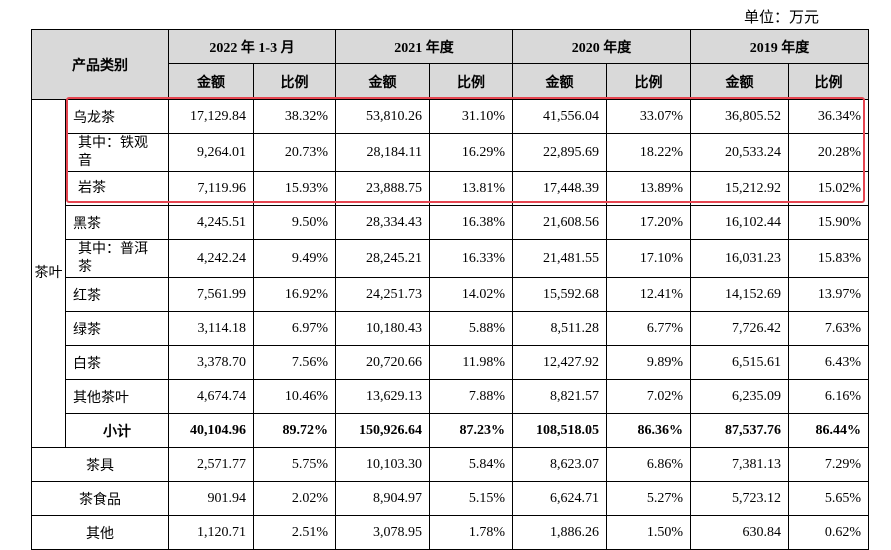  I want to click on ratio-cell: 6.43%, so click(829, 362).